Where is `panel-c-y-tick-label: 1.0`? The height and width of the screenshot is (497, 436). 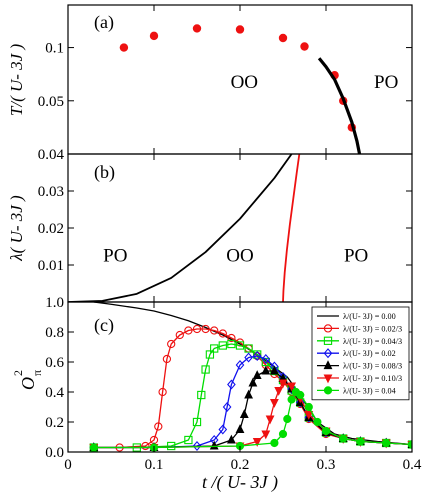 panel-c-y-tick-label: 1.0 is located at coordinates (54, 303).